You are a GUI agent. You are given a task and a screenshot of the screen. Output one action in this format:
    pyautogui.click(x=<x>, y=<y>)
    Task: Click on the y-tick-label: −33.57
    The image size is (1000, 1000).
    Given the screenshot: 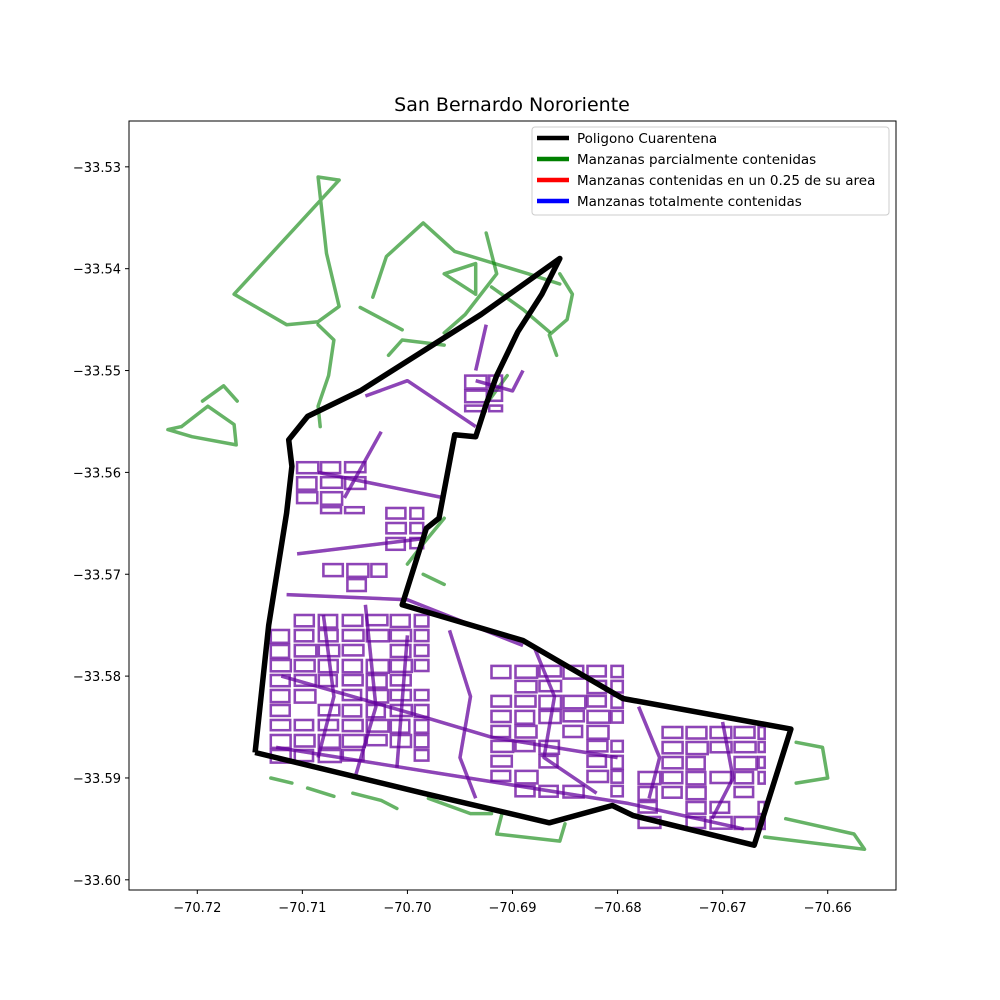 What is the action you would take?
    pyautogui.click(x=97, y=575)
    